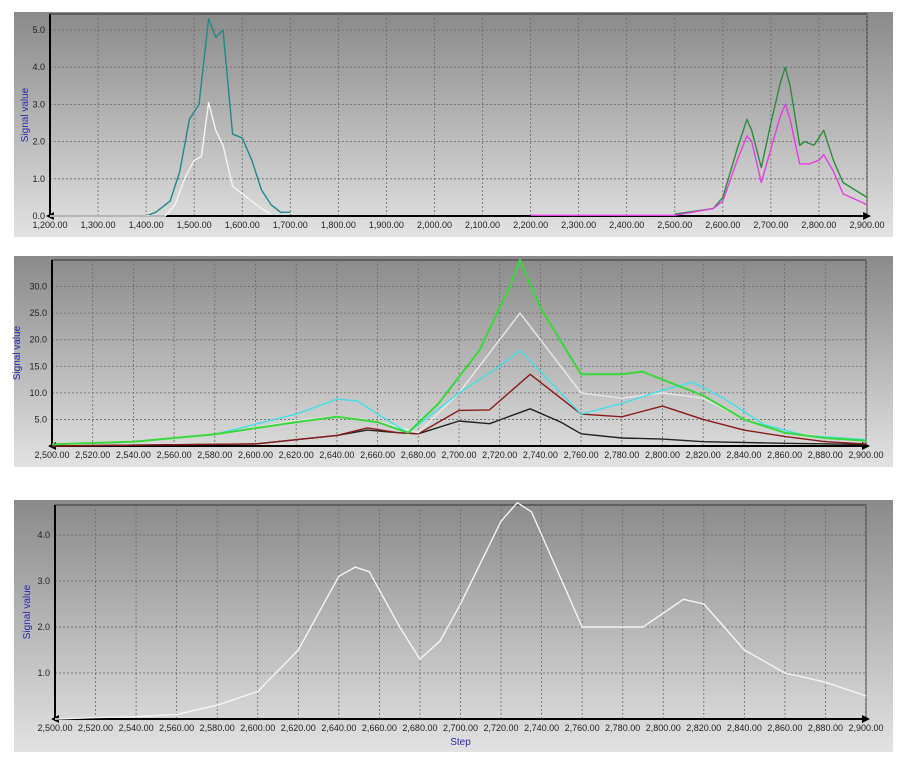 Image resolution: width=908 pixels, height=774 pixels. What do you see at coordinates (434, 225) in the screenshot?
I see `x-tick-label: 2,000.00` at bounding box center [434, 225].